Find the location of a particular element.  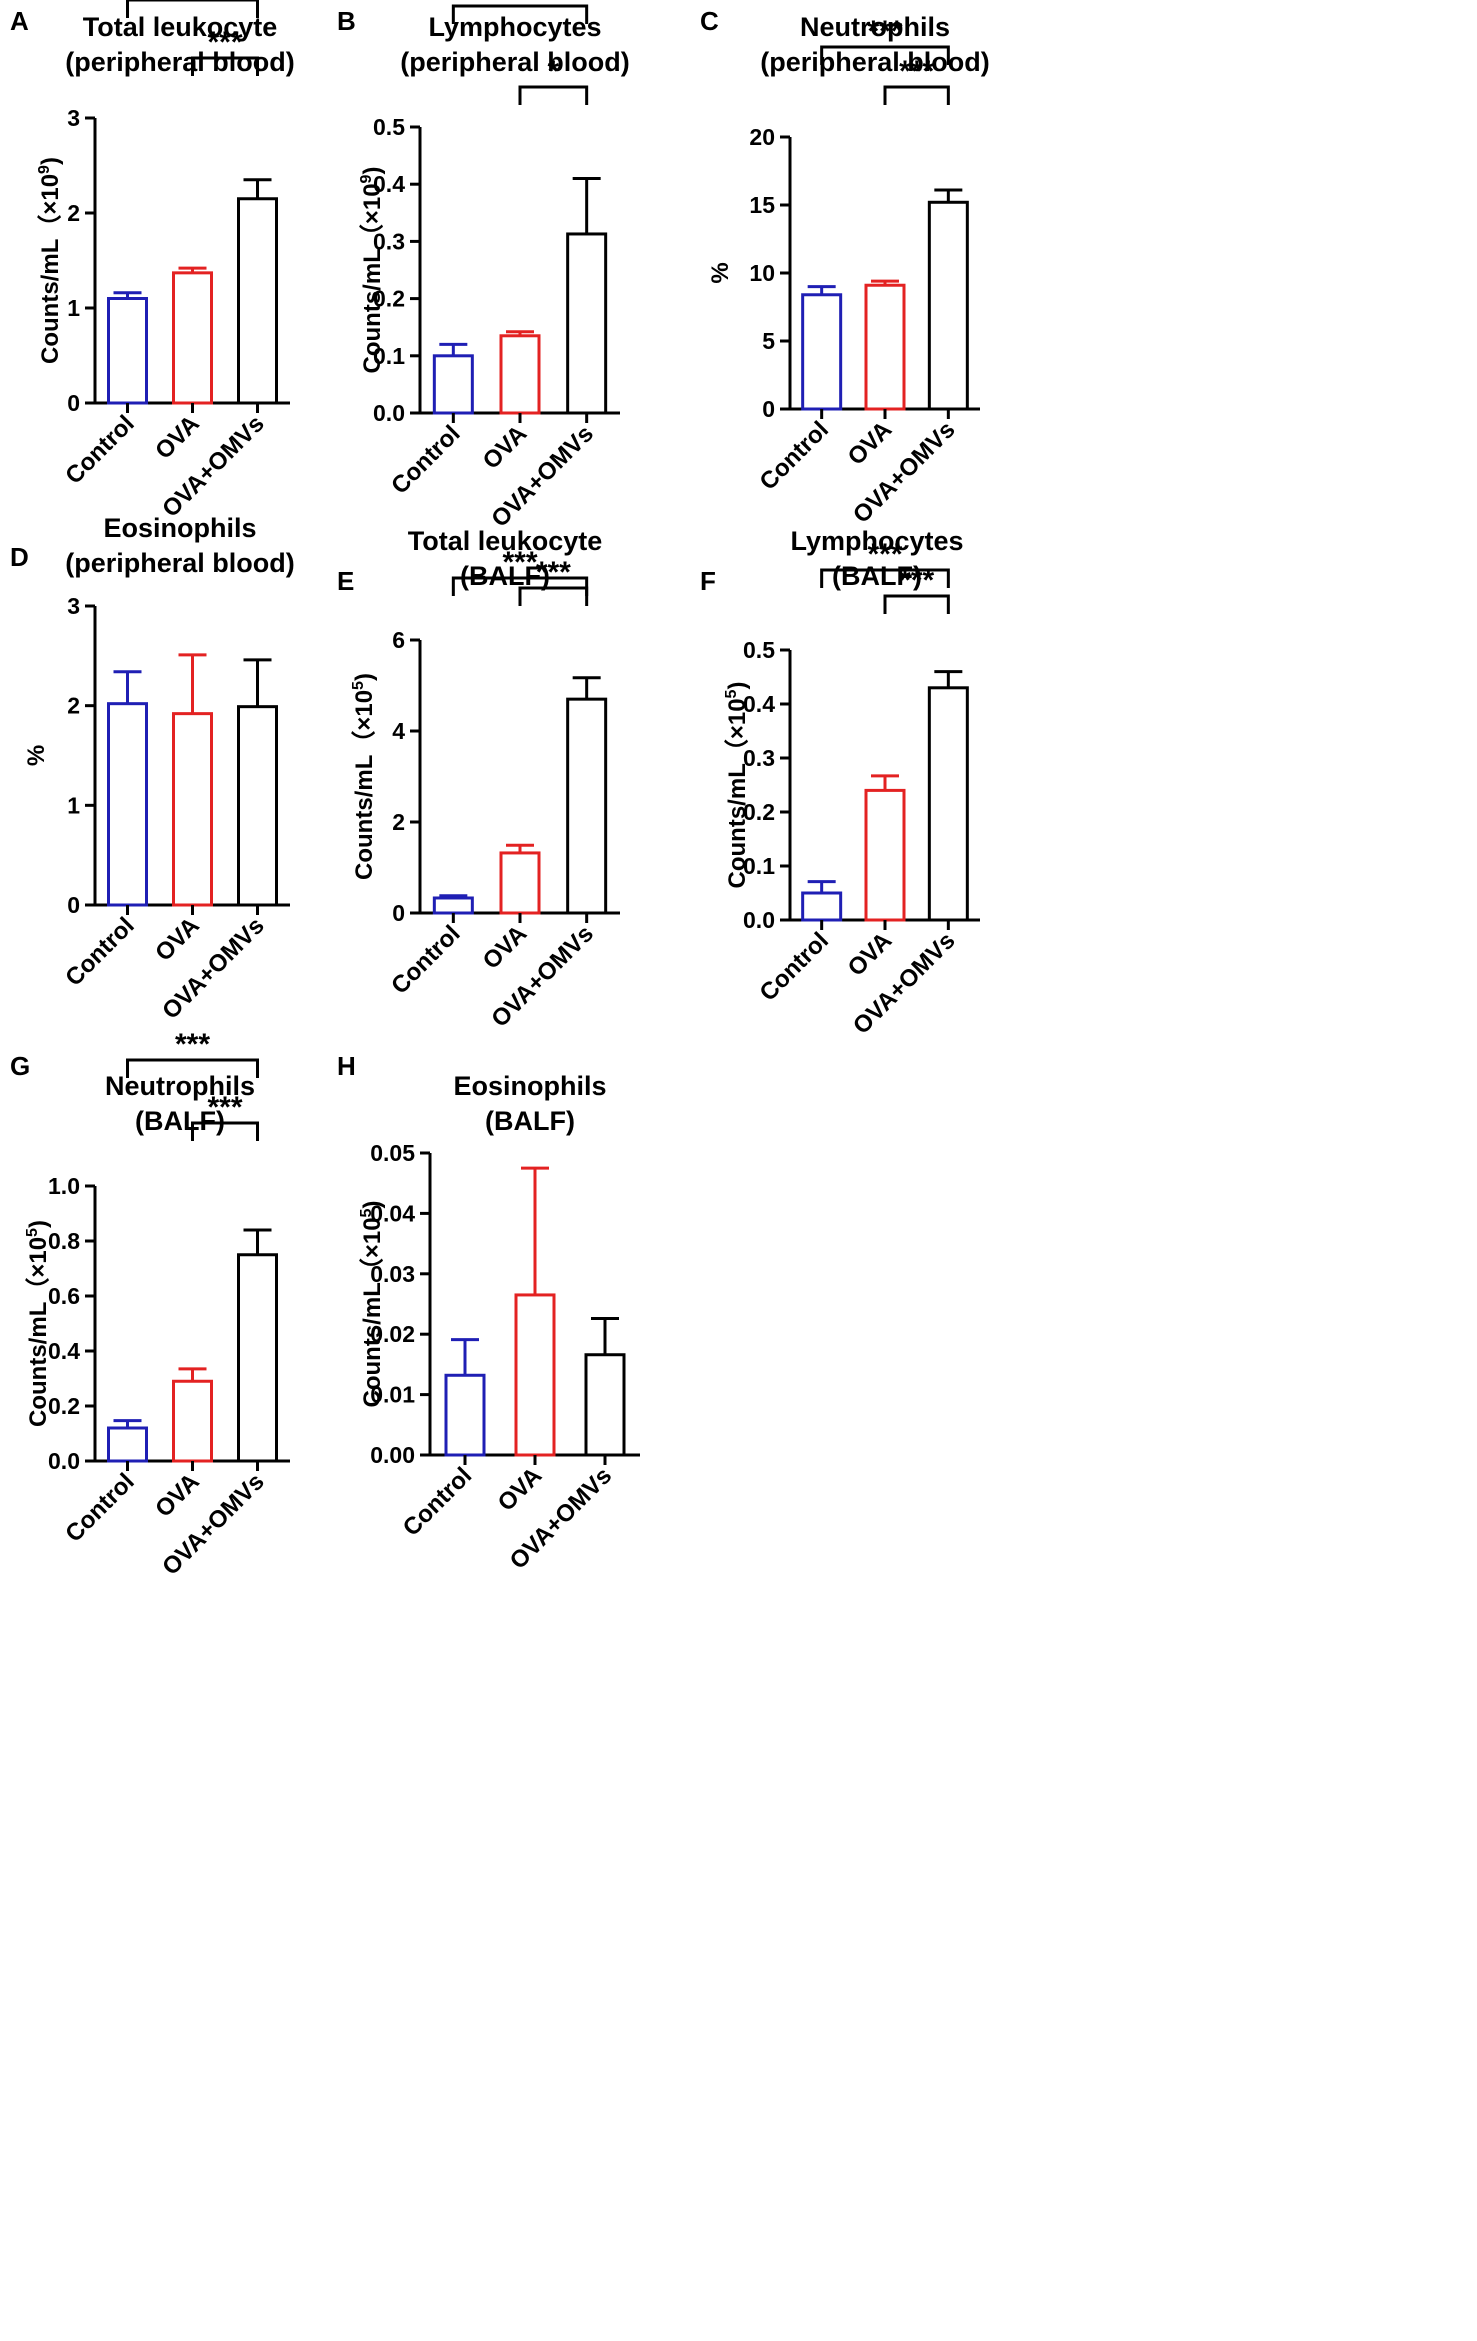

bar-ova is located at coordinates (520, 883).